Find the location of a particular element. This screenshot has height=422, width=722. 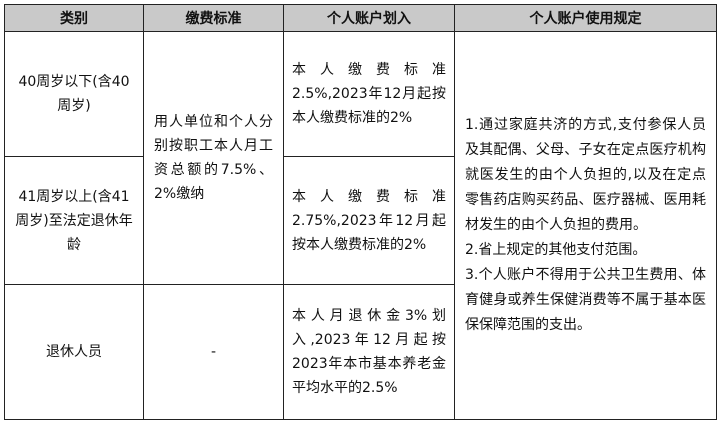

payment-standard-cell: 用人单位和个人分别按职工本人月工资总额的7.5%、2%缴纳 is located at coordinates (213, 158).